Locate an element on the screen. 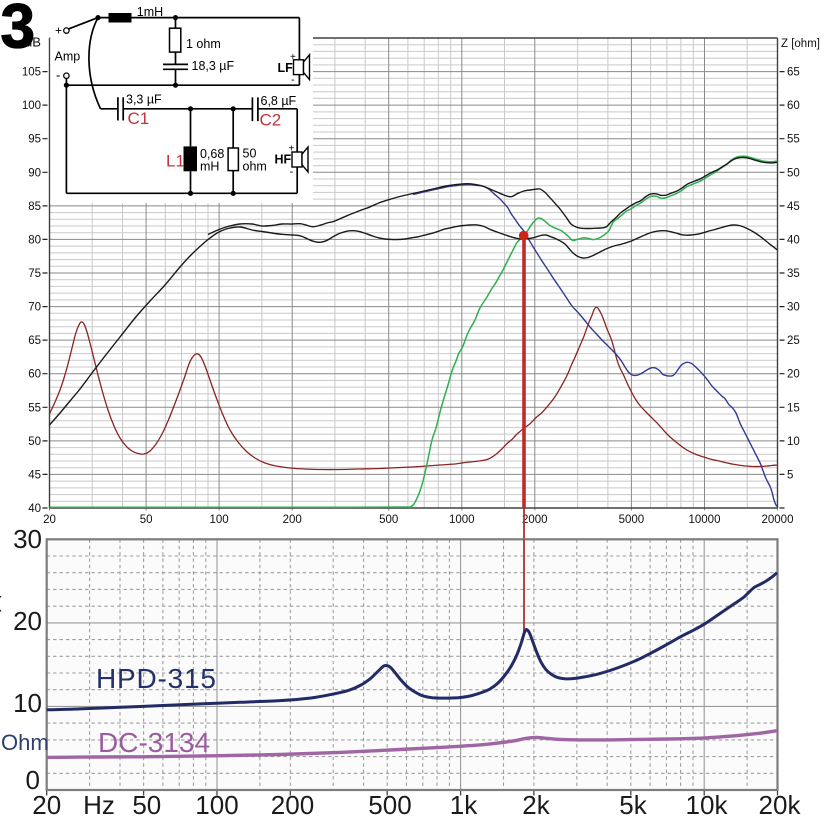 Image resolution: width=824 pixels, height=824 pixels. svg-text: 20k is located at coordinates (780, 805).